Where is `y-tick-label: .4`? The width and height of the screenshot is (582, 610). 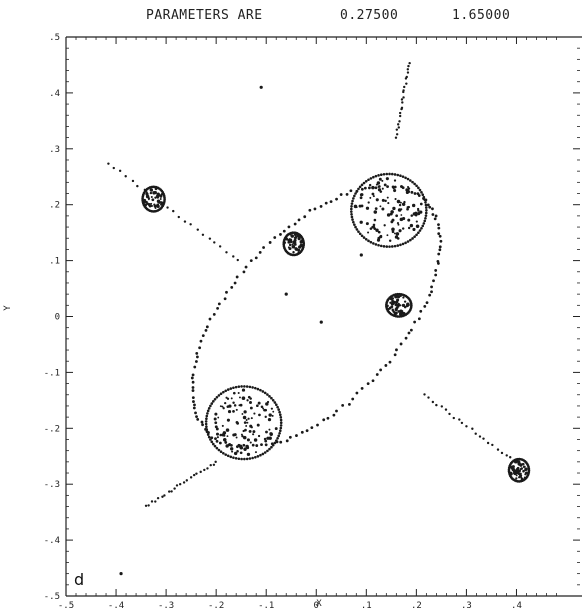 y-tick-label: .4 is located at coordinates (54, 94).